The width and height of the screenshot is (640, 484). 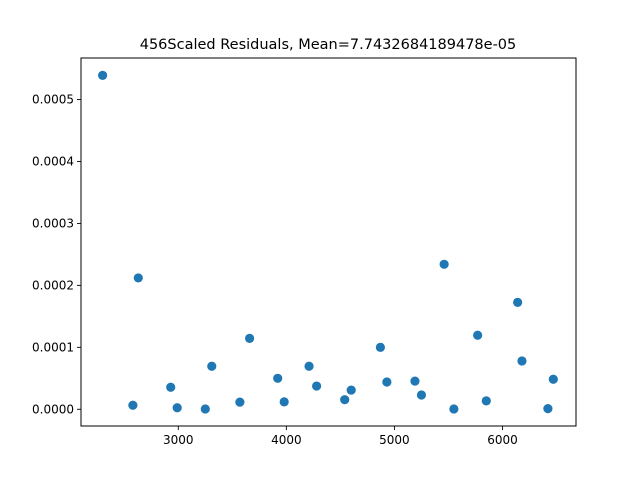 What do you see at coordinates (56, 254) in the screenshot?
I see `y-axis: 0.0000 0.0001 0.0002 0.0003 0.0004 0.0005` at bounding box center [56, 254].